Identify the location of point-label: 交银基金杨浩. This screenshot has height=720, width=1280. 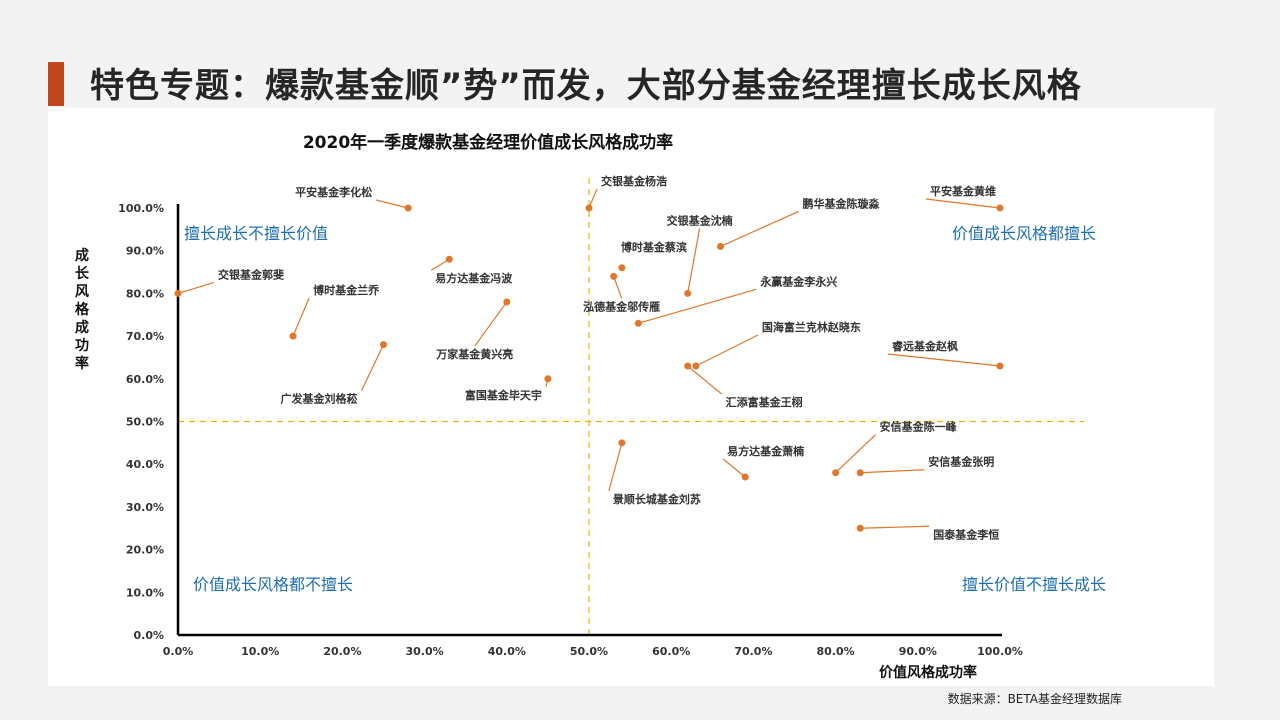
(634, 181).